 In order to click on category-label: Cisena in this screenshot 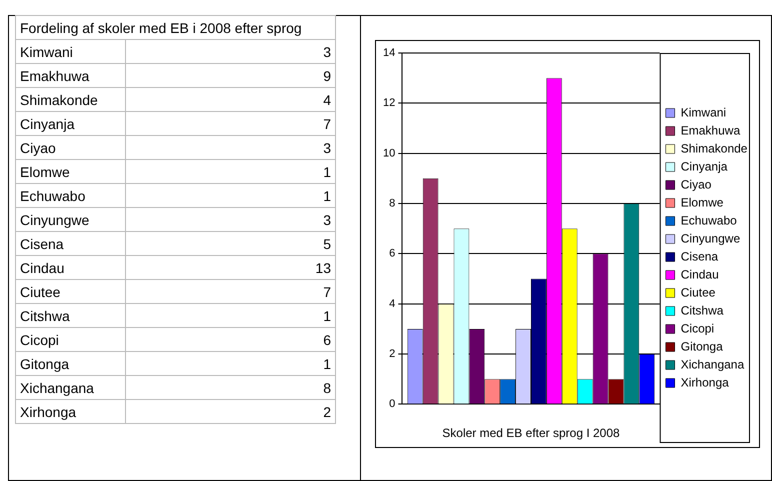, I will do `click(71, 244)`.